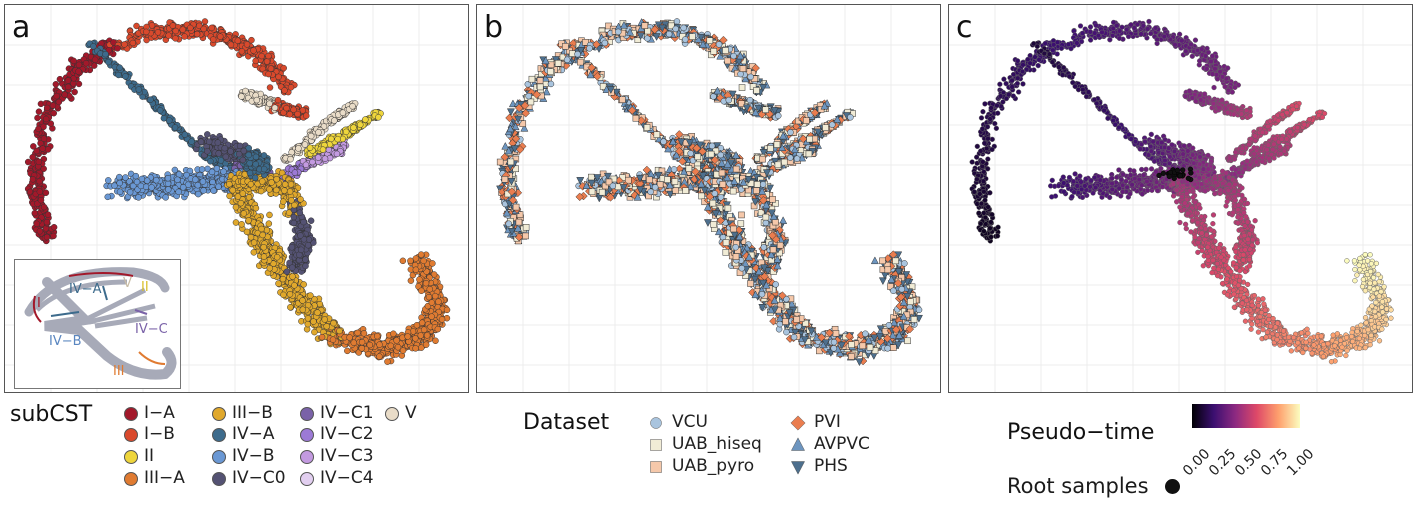 The image size is (1418, 513). What do you see at coordinates (21, 27) in the screenshot?
I see `panel-letter-a: a` at bounding box center [21, 27].